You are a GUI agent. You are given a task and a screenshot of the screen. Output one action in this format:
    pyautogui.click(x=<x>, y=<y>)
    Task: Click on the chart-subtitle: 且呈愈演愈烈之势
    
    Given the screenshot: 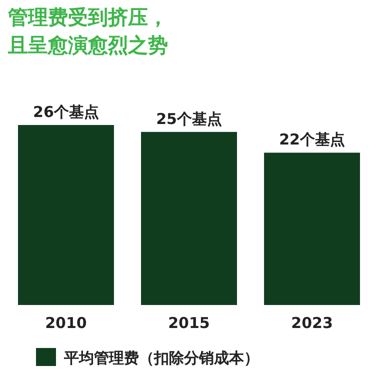 What is the action you would take?
    pyautogui.click(x=87, y=45)
    